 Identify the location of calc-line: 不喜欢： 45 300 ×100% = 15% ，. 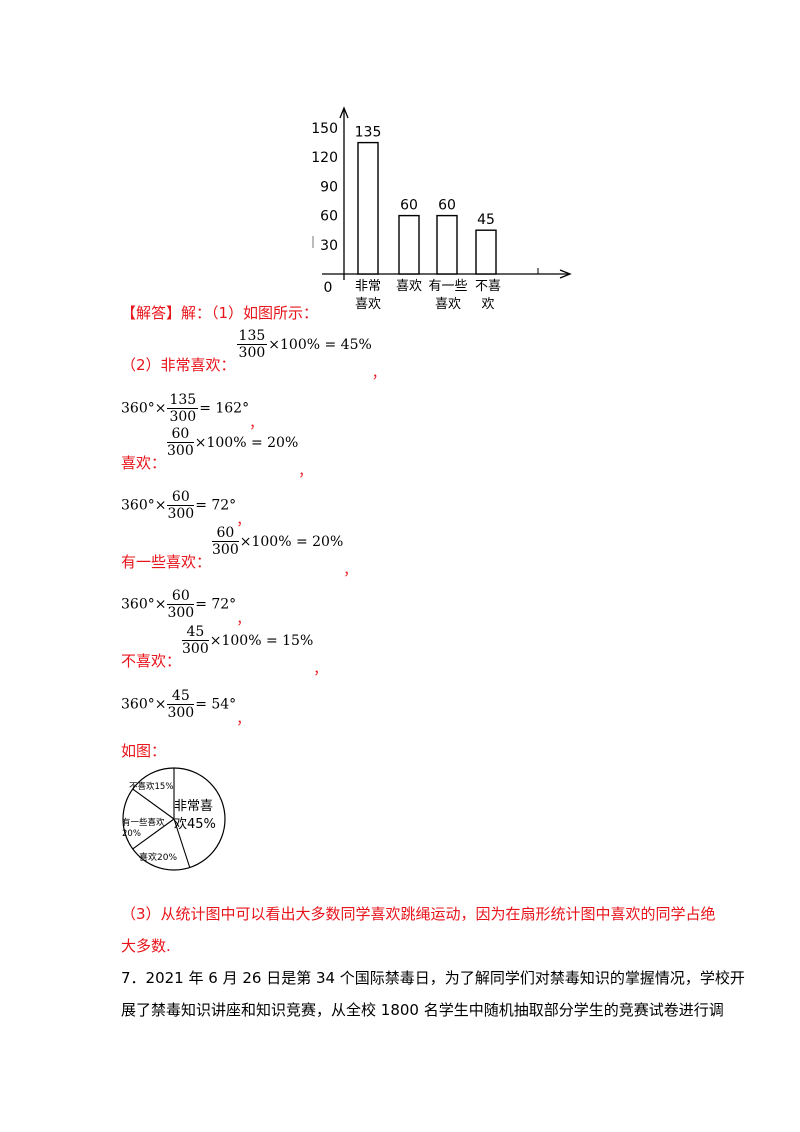
(224, 651).